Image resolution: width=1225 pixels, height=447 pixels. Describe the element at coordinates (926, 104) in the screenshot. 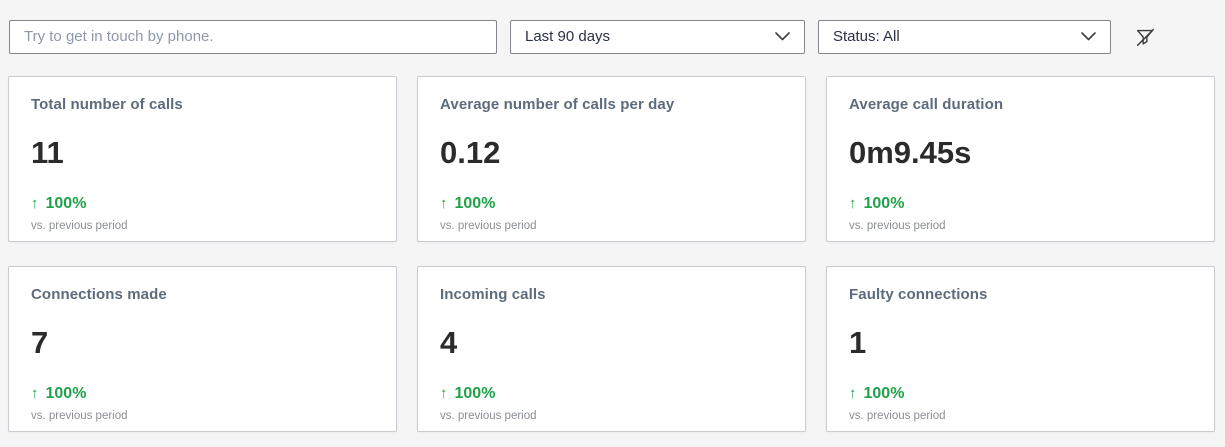

I see `card-title: Average call duration` at that location.